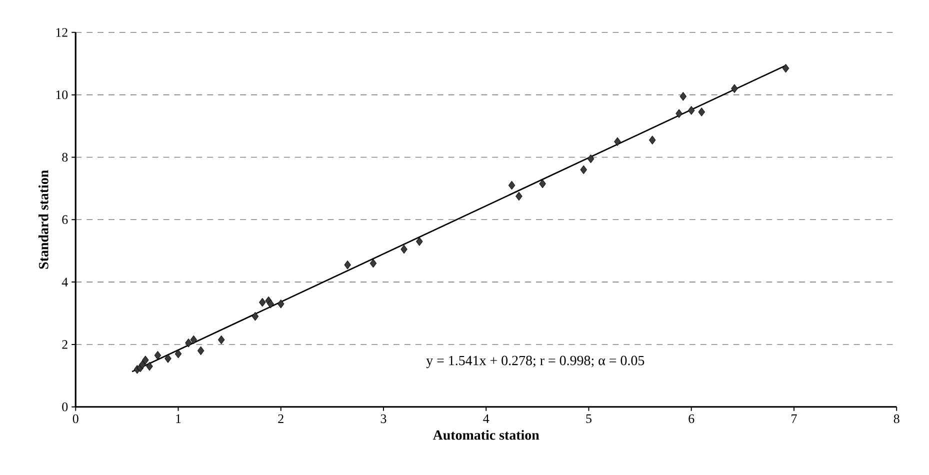 The height and width of the screenshot is (475, 929). I want to click on y-tick-label: 10, so click(62, 95).